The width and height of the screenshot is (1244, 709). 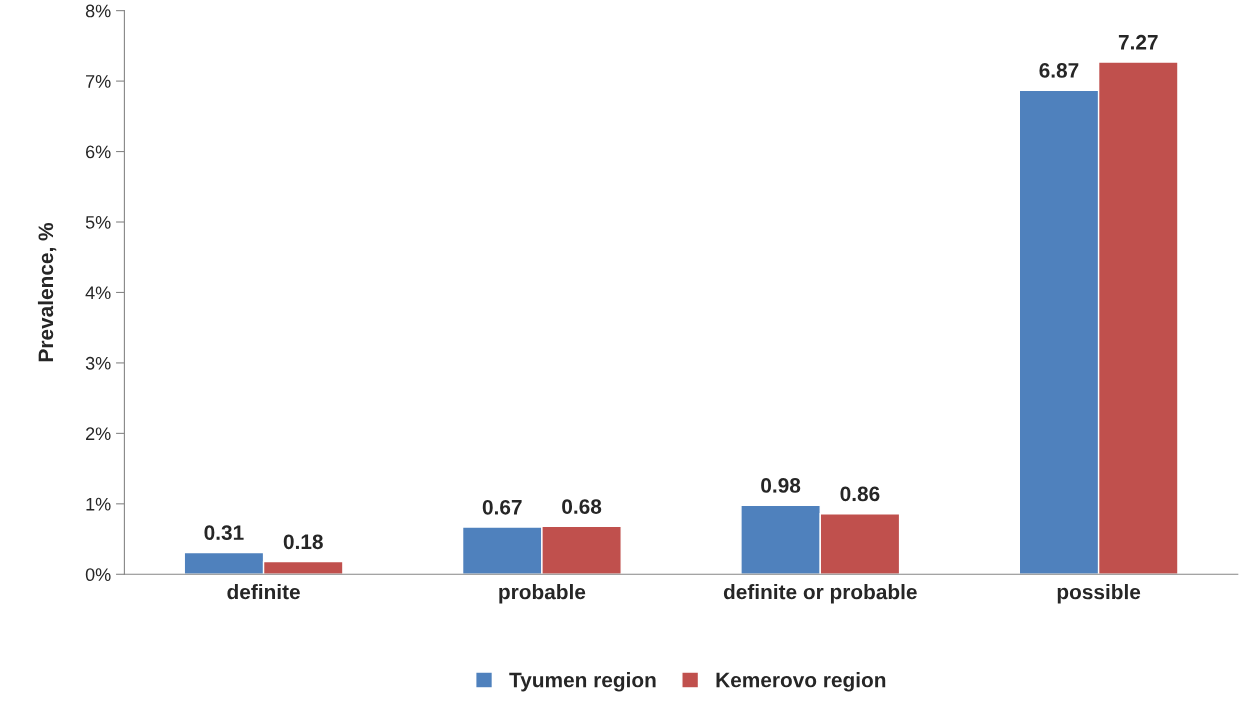 I want to click on x-tick-label: probable, so click(x=542, y=594).